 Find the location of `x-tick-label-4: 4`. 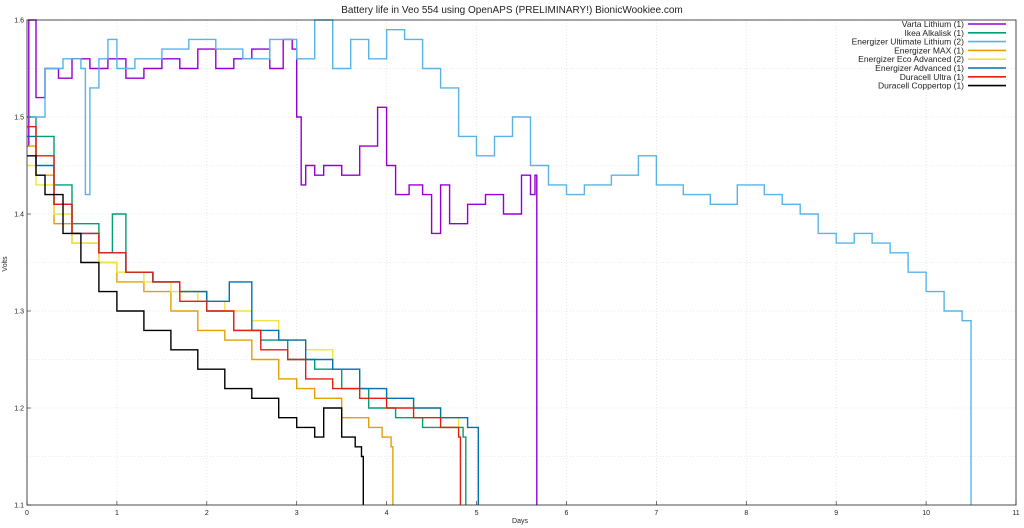

x-tick-label-4: 4 is located at coordinates (387, 513).